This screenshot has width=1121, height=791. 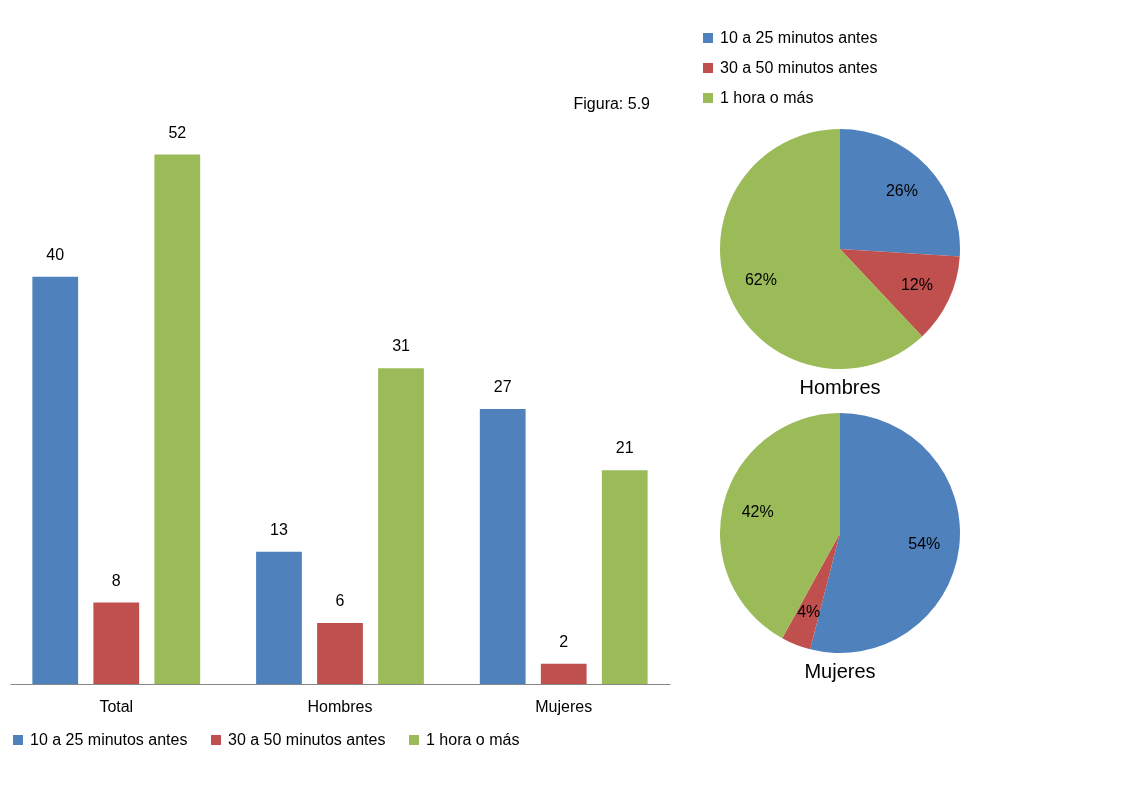 What do you see at coordinates (340, 706) in the screenshot?
I see `x-tick-label: Hombres` at bounding box center [340, 706].